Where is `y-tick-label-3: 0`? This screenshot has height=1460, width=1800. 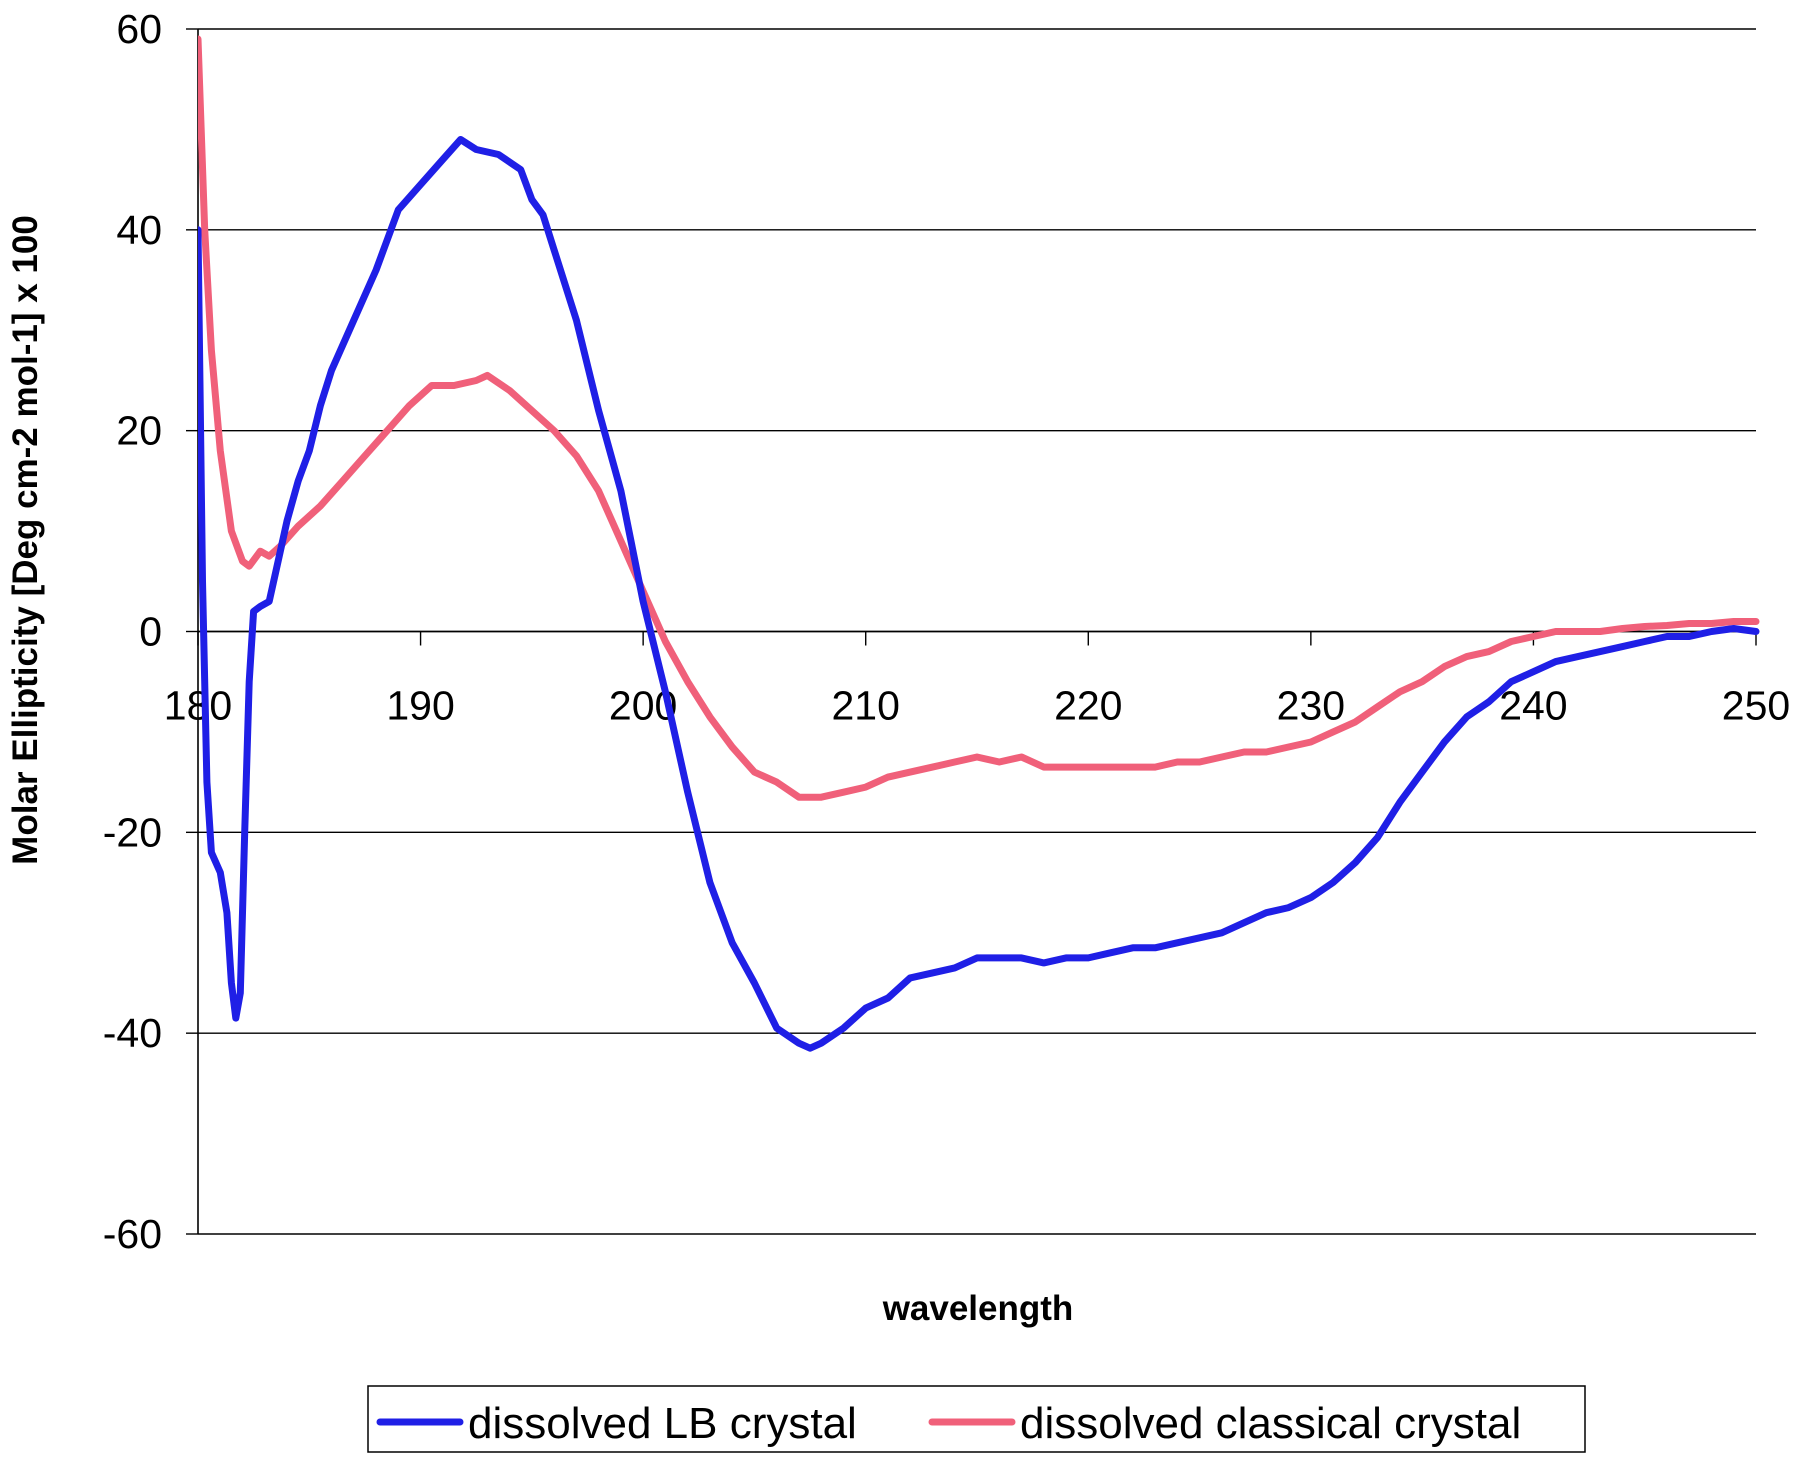 y-tick-label-3: 0 is located at coordinates (150, 632).